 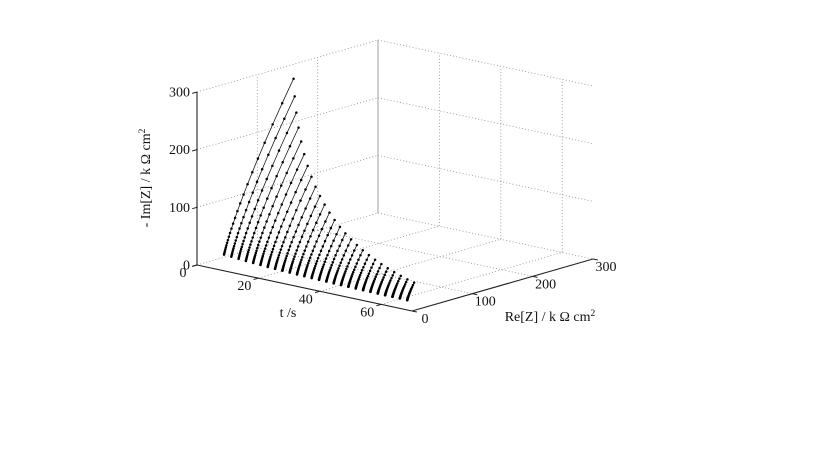 What do you see at coordinates (244, 286) in the screenshot?
I see `t-tick-label: 20` at bounding box center [244, 286].